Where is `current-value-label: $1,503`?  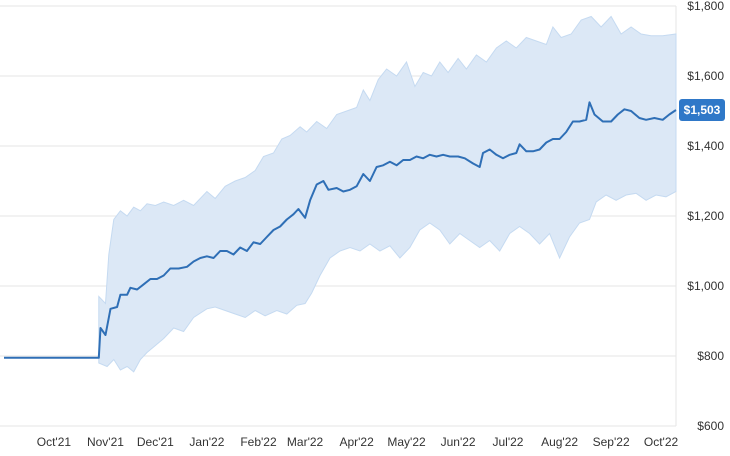
current-value-label: $1,503 is located at coordinates (702, 110).